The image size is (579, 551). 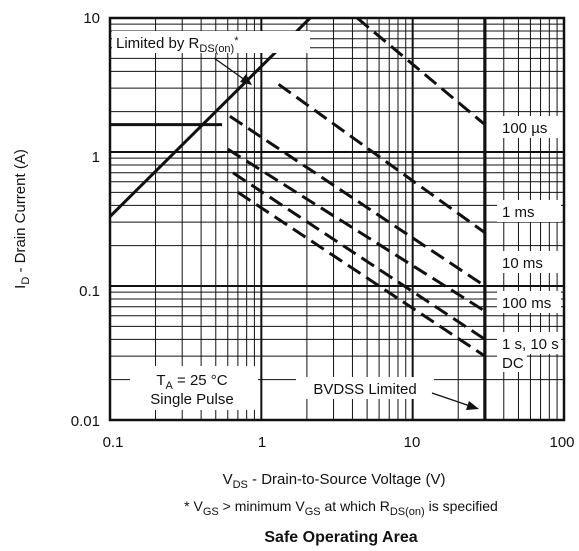 What do you see at coordinates (524, 128) in the screenshot?
I see `series-label: 100 µs` at bounding box center [524, 128].